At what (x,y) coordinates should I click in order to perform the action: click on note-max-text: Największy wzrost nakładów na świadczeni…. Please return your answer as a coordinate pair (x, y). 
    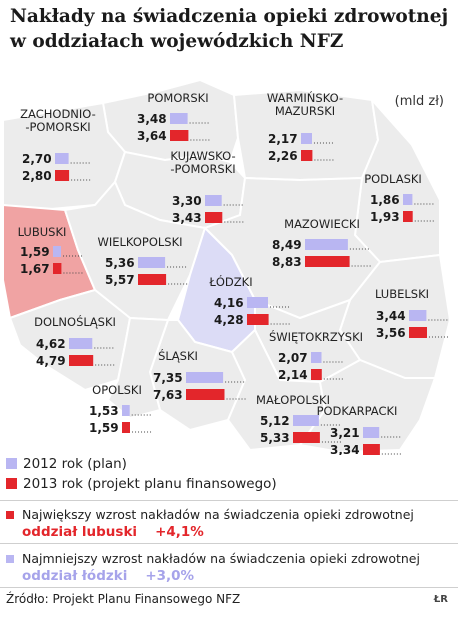
    Looking at the image, I should click on (218, 514).